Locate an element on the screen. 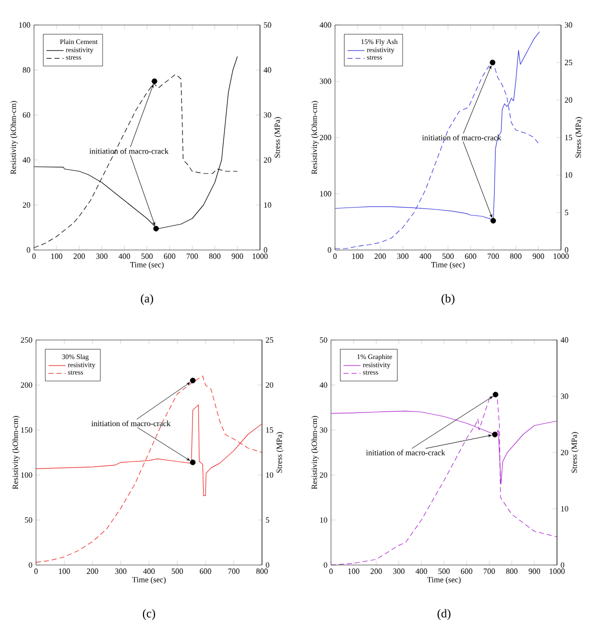 The image size is (591, 630). text: (a) is located at coordinates (147, 299).